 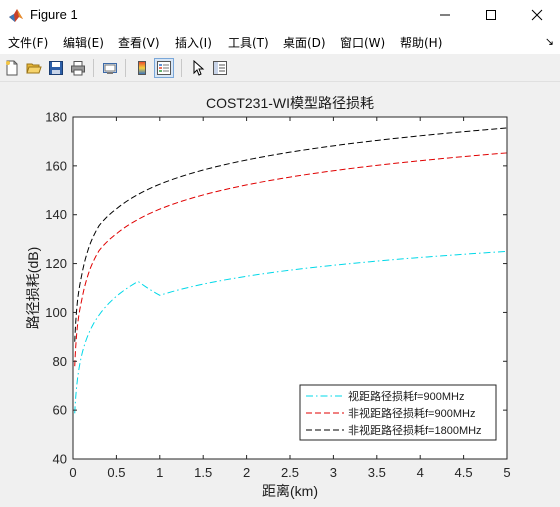 What do you see at coordinates (56, 312) in the screenshot?
I see `y-tick-label: 100` at bounding box center [56, 312].